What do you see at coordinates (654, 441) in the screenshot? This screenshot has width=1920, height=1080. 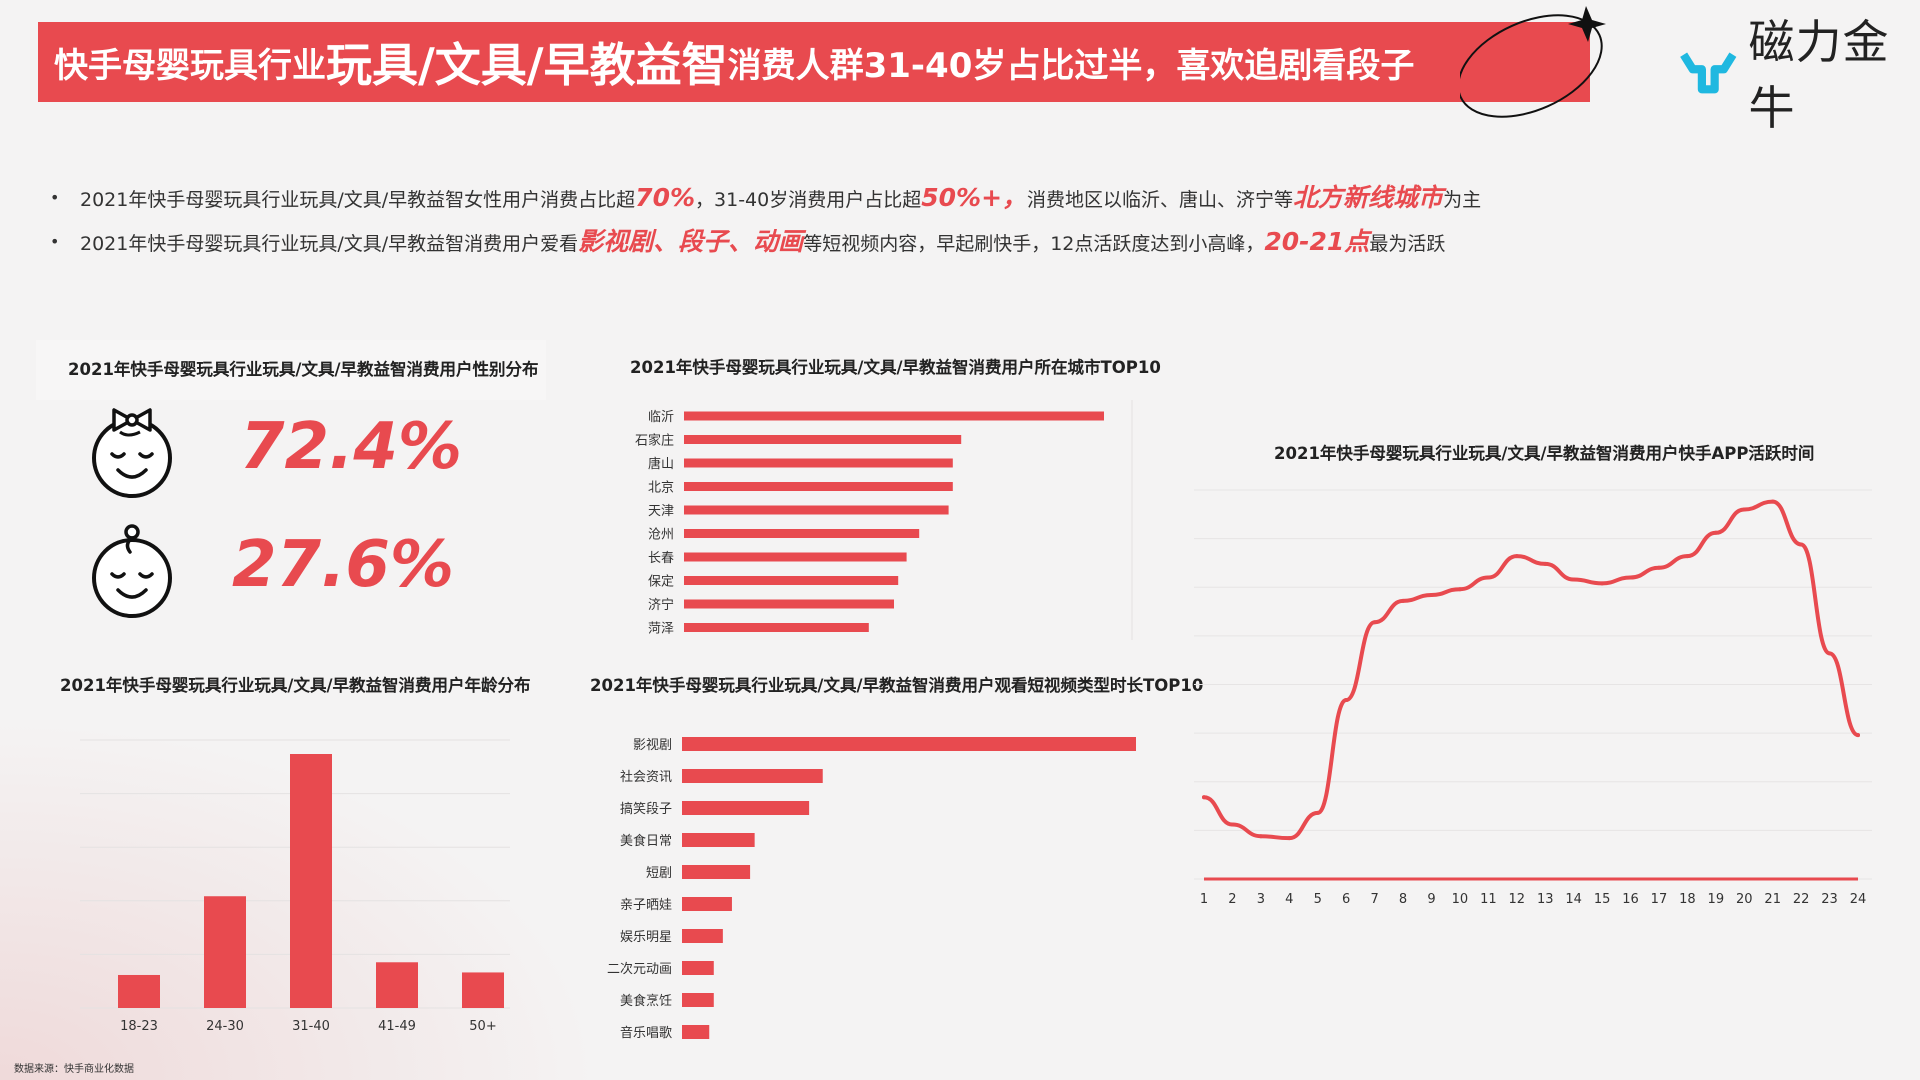 I see `city-tick-label: 石家庄` at bounding box center [654, 441].